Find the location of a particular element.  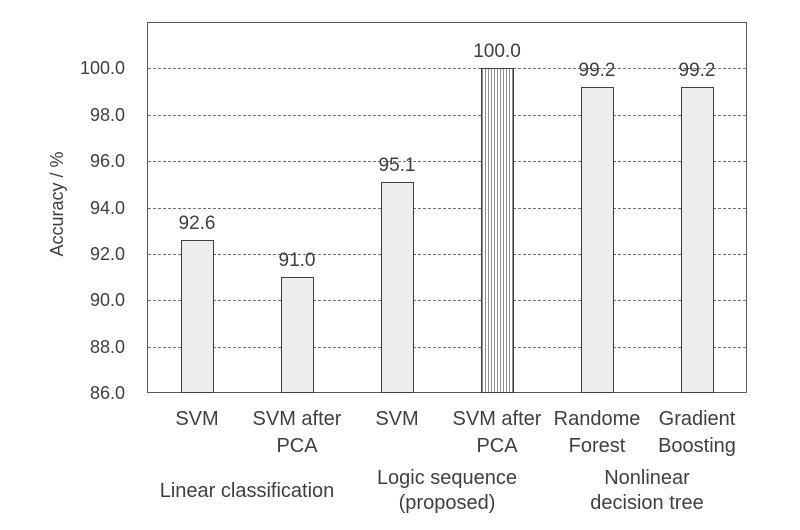

group-label-line: Logic sequence is located at coordinates (447, 478).